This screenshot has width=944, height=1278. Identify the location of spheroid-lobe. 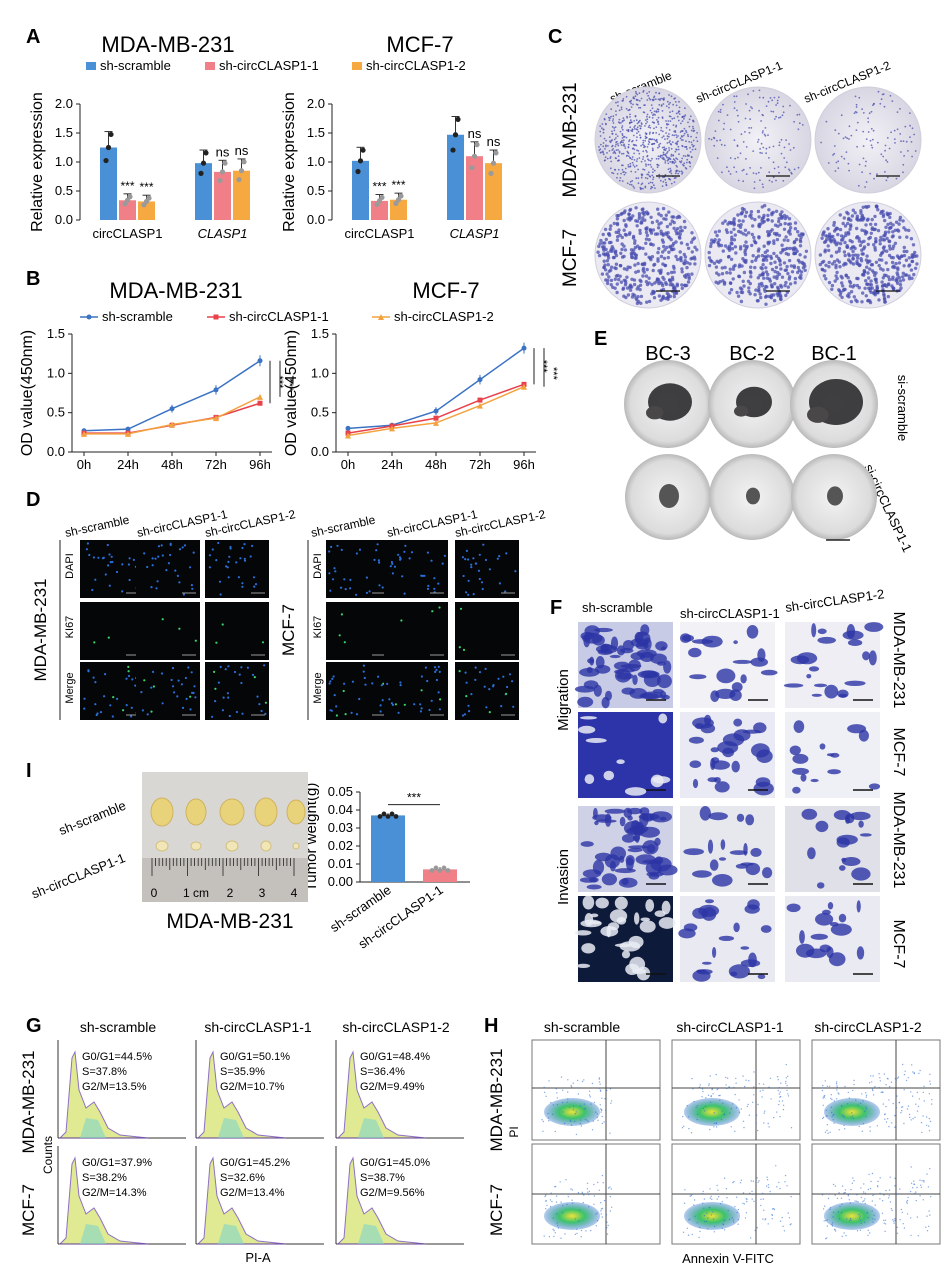
(655, 413).